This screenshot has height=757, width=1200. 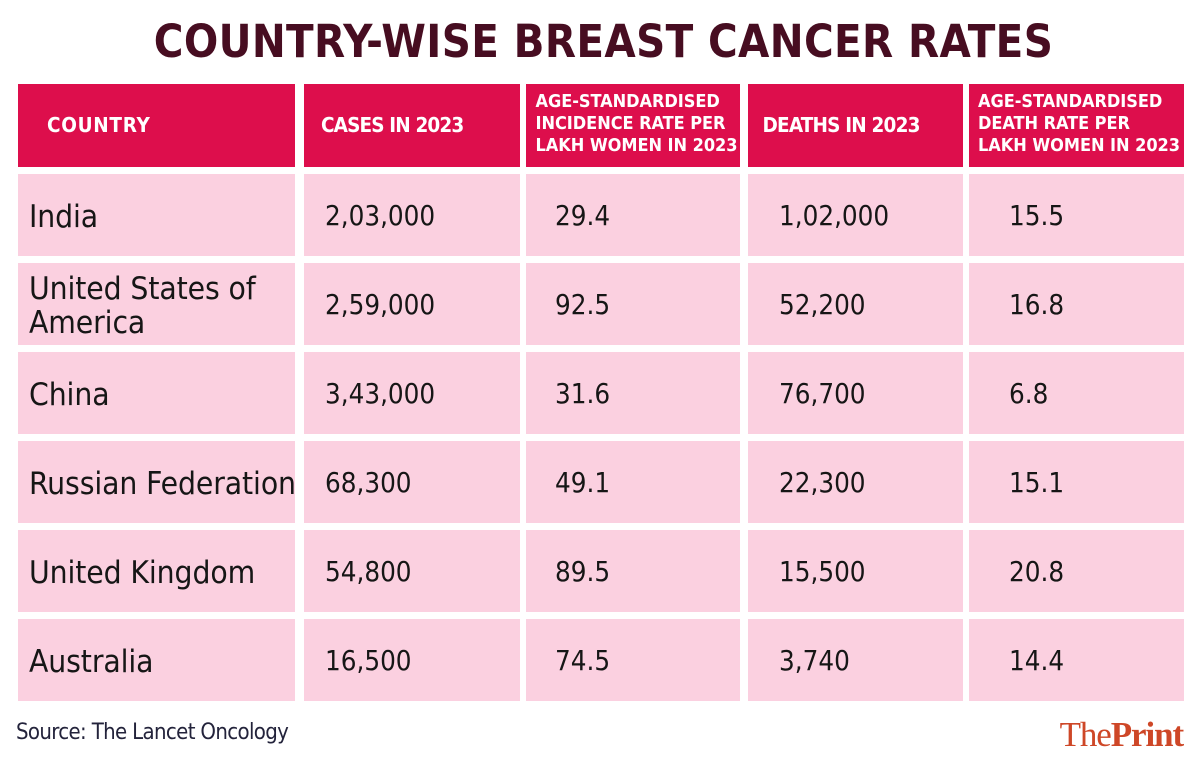 I want to click on cell-deaths: 15,500, so click(x=855, y=571).